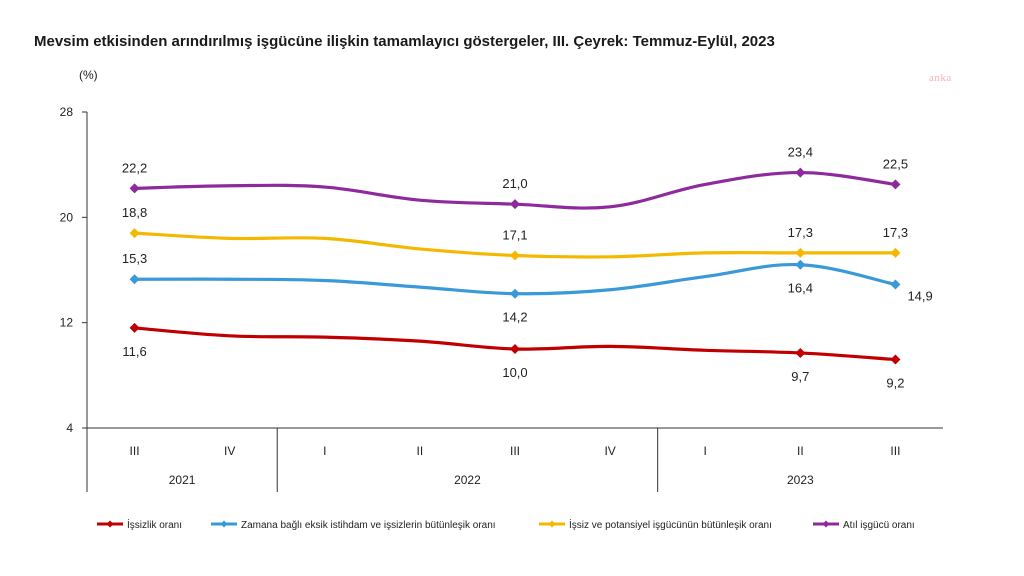 This screenshot has width=1024, height=576. What do you see at coordinates (800, 480) in the screenshot?
I see `group-label: 2023` at bounding box center [800, 480].